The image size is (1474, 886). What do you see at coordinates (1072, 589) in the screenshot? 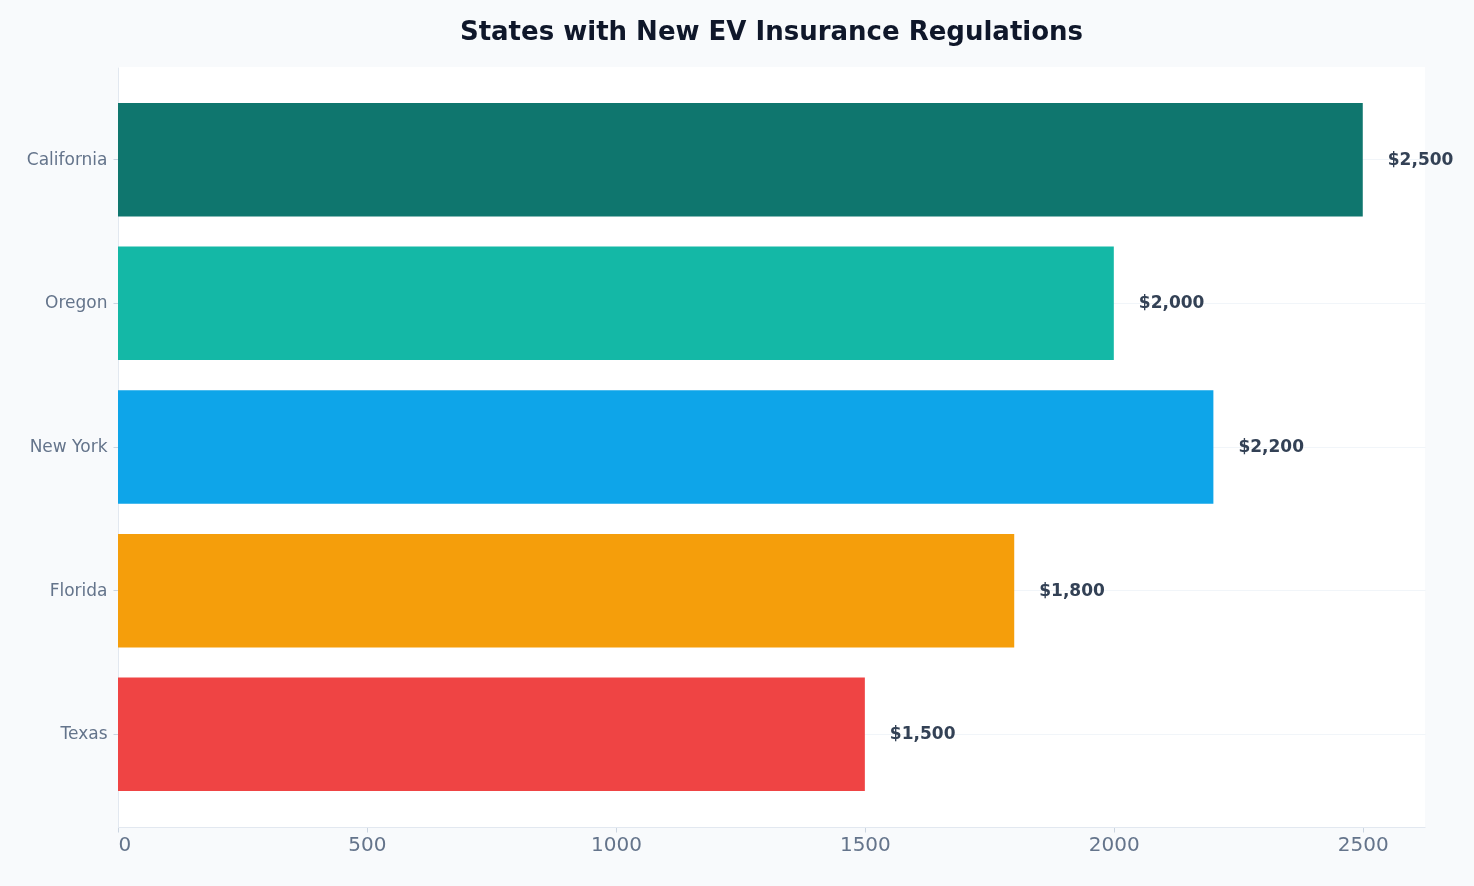
I see `data-label: $1,800` at bounding box center [1072, 589].